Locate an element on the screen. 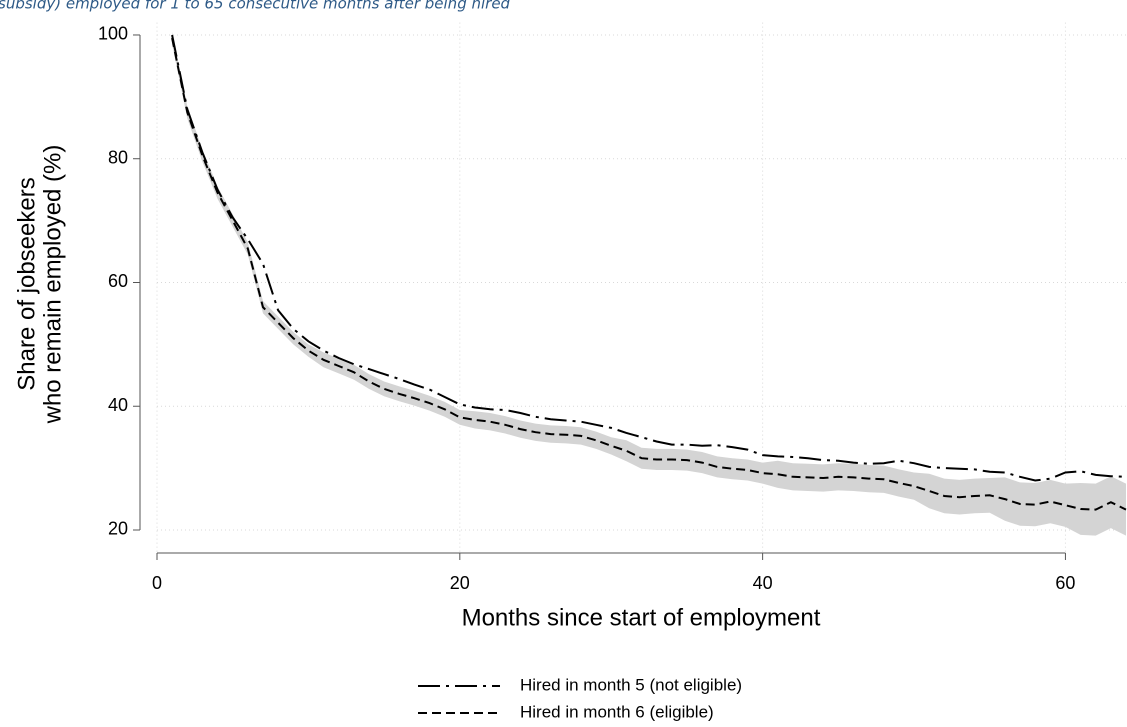 The width and height of the screenshot is (1127, 727). y-tick-label: 100 is located at coordinates (113, 34).